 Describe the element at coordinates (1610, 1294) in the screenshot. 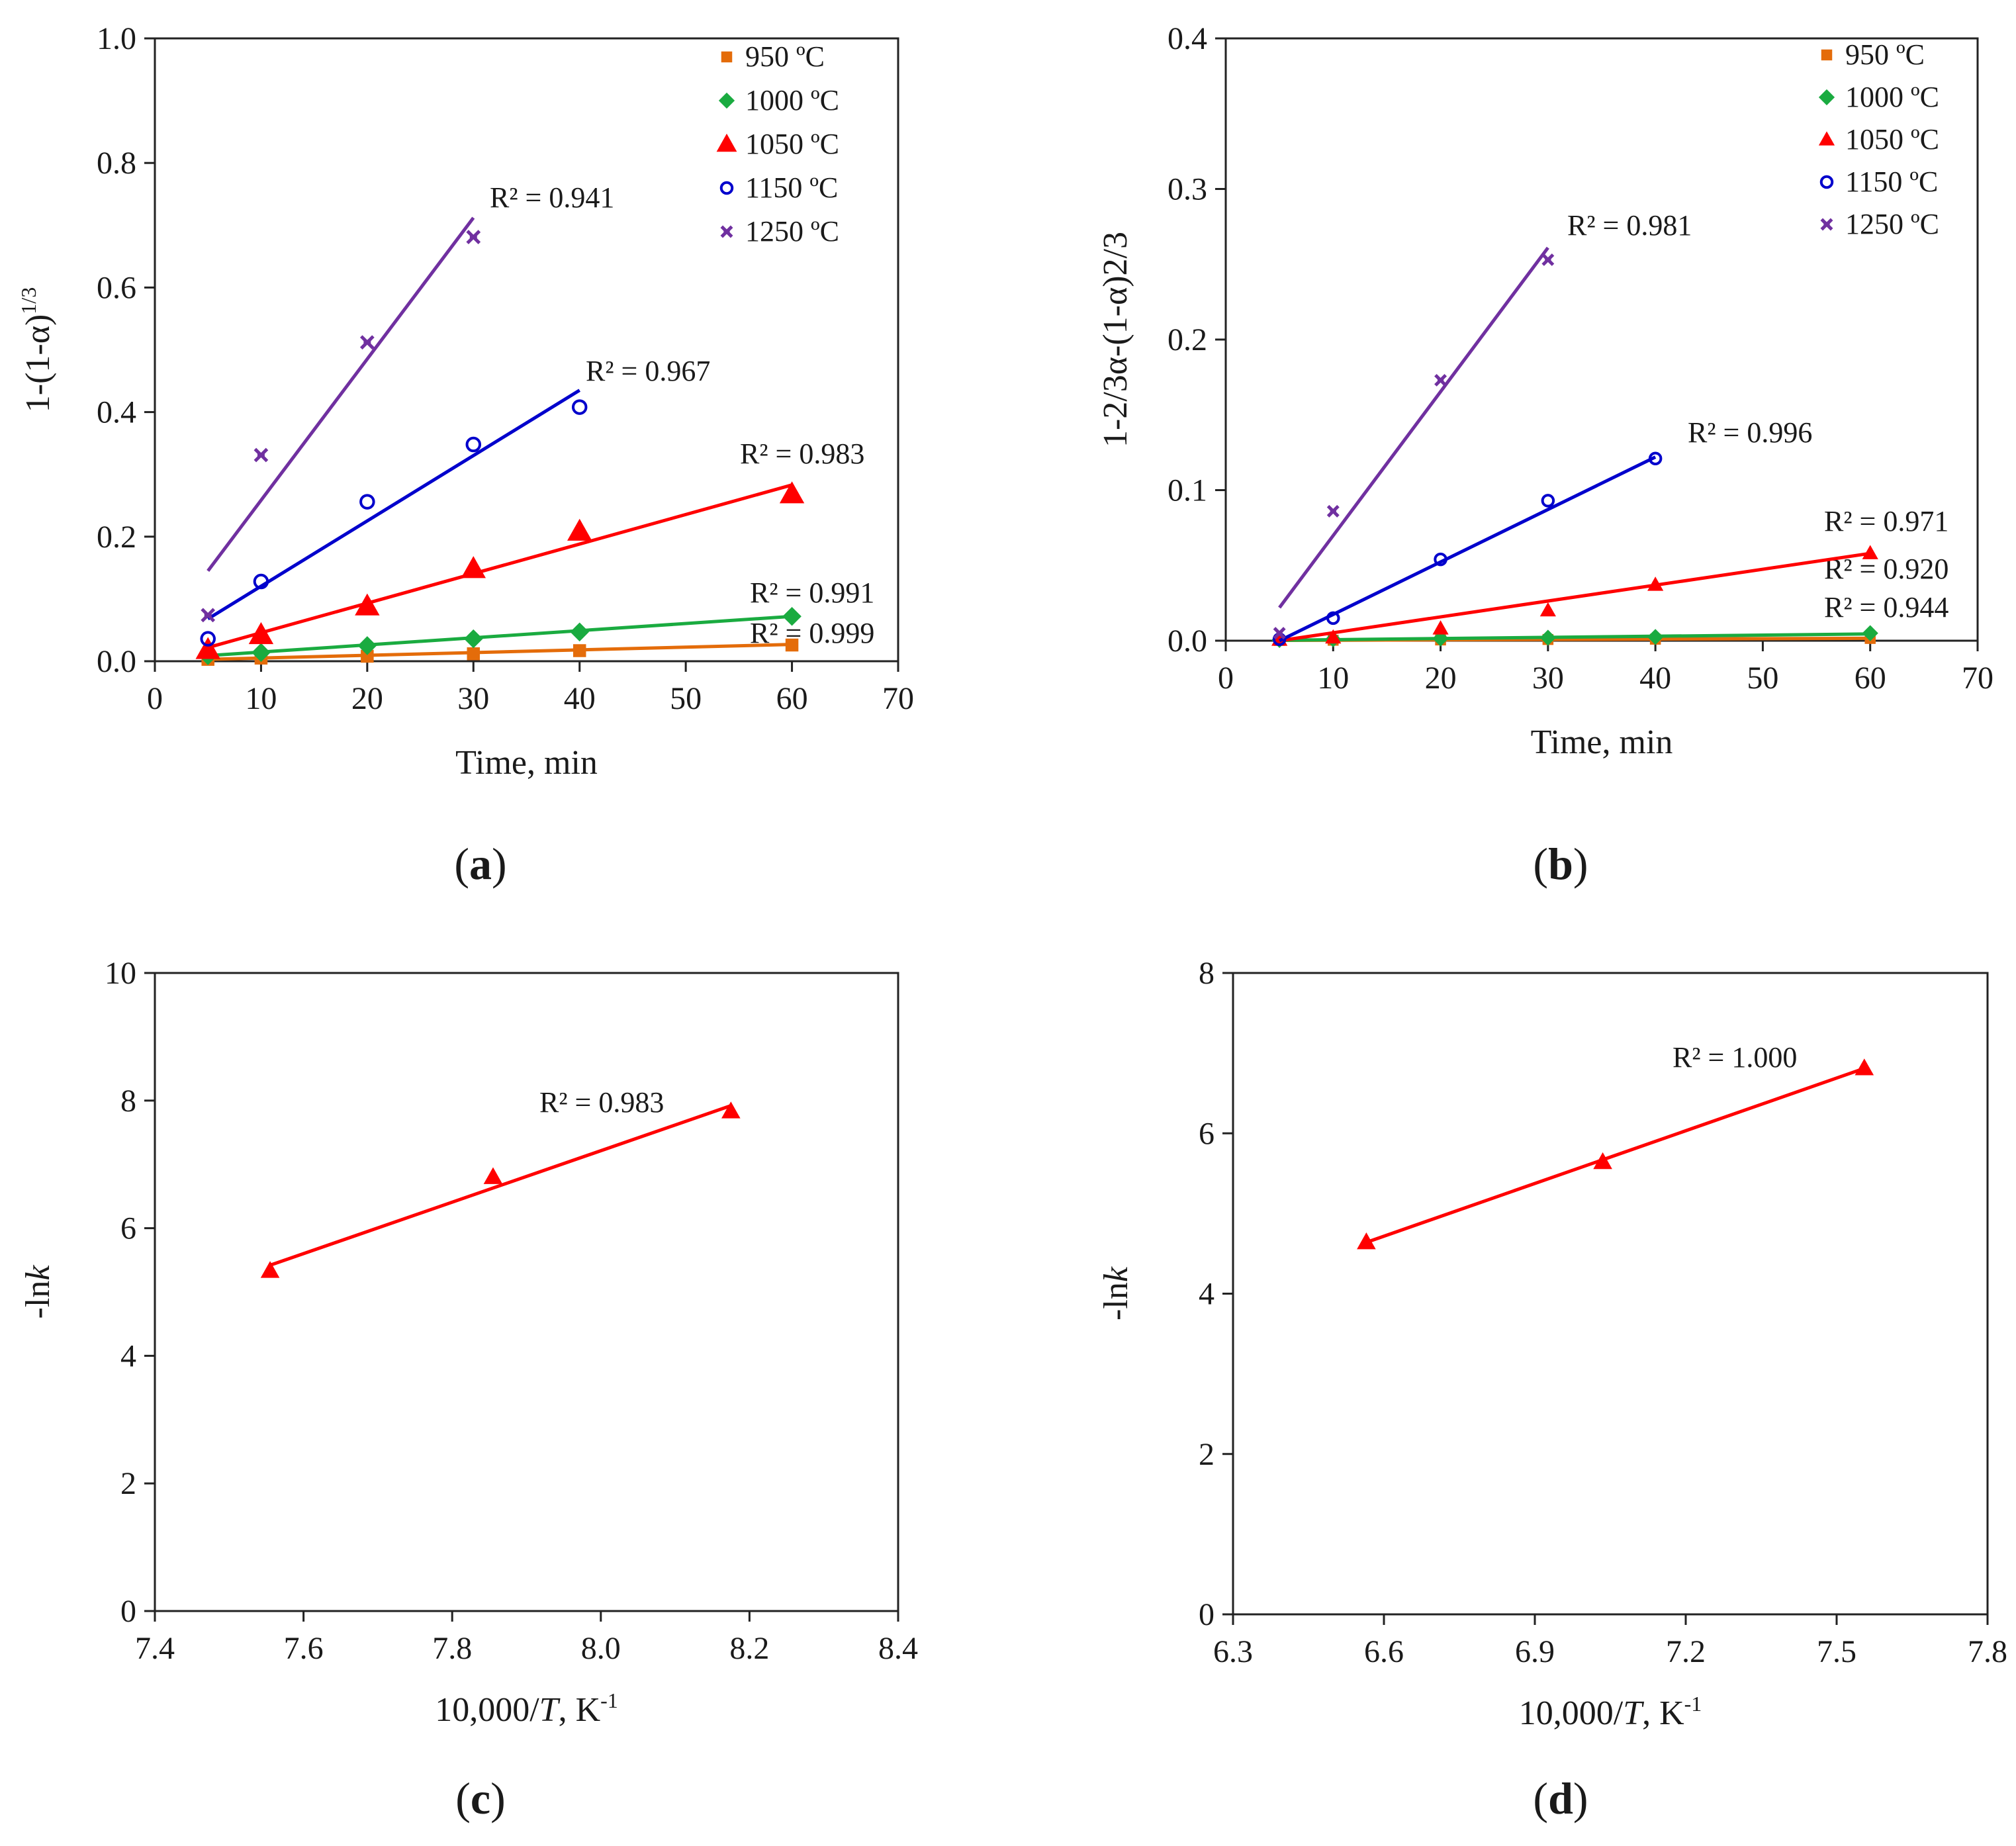

I see `plot-area-d` at that location.